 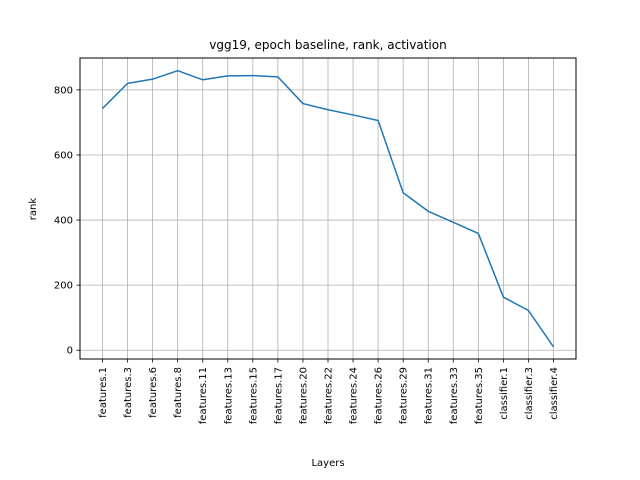 What do you see at coordinates (128, 392) in the screenshot?
I see `x-tick-label: features.3` at bounding box center [128, 392].